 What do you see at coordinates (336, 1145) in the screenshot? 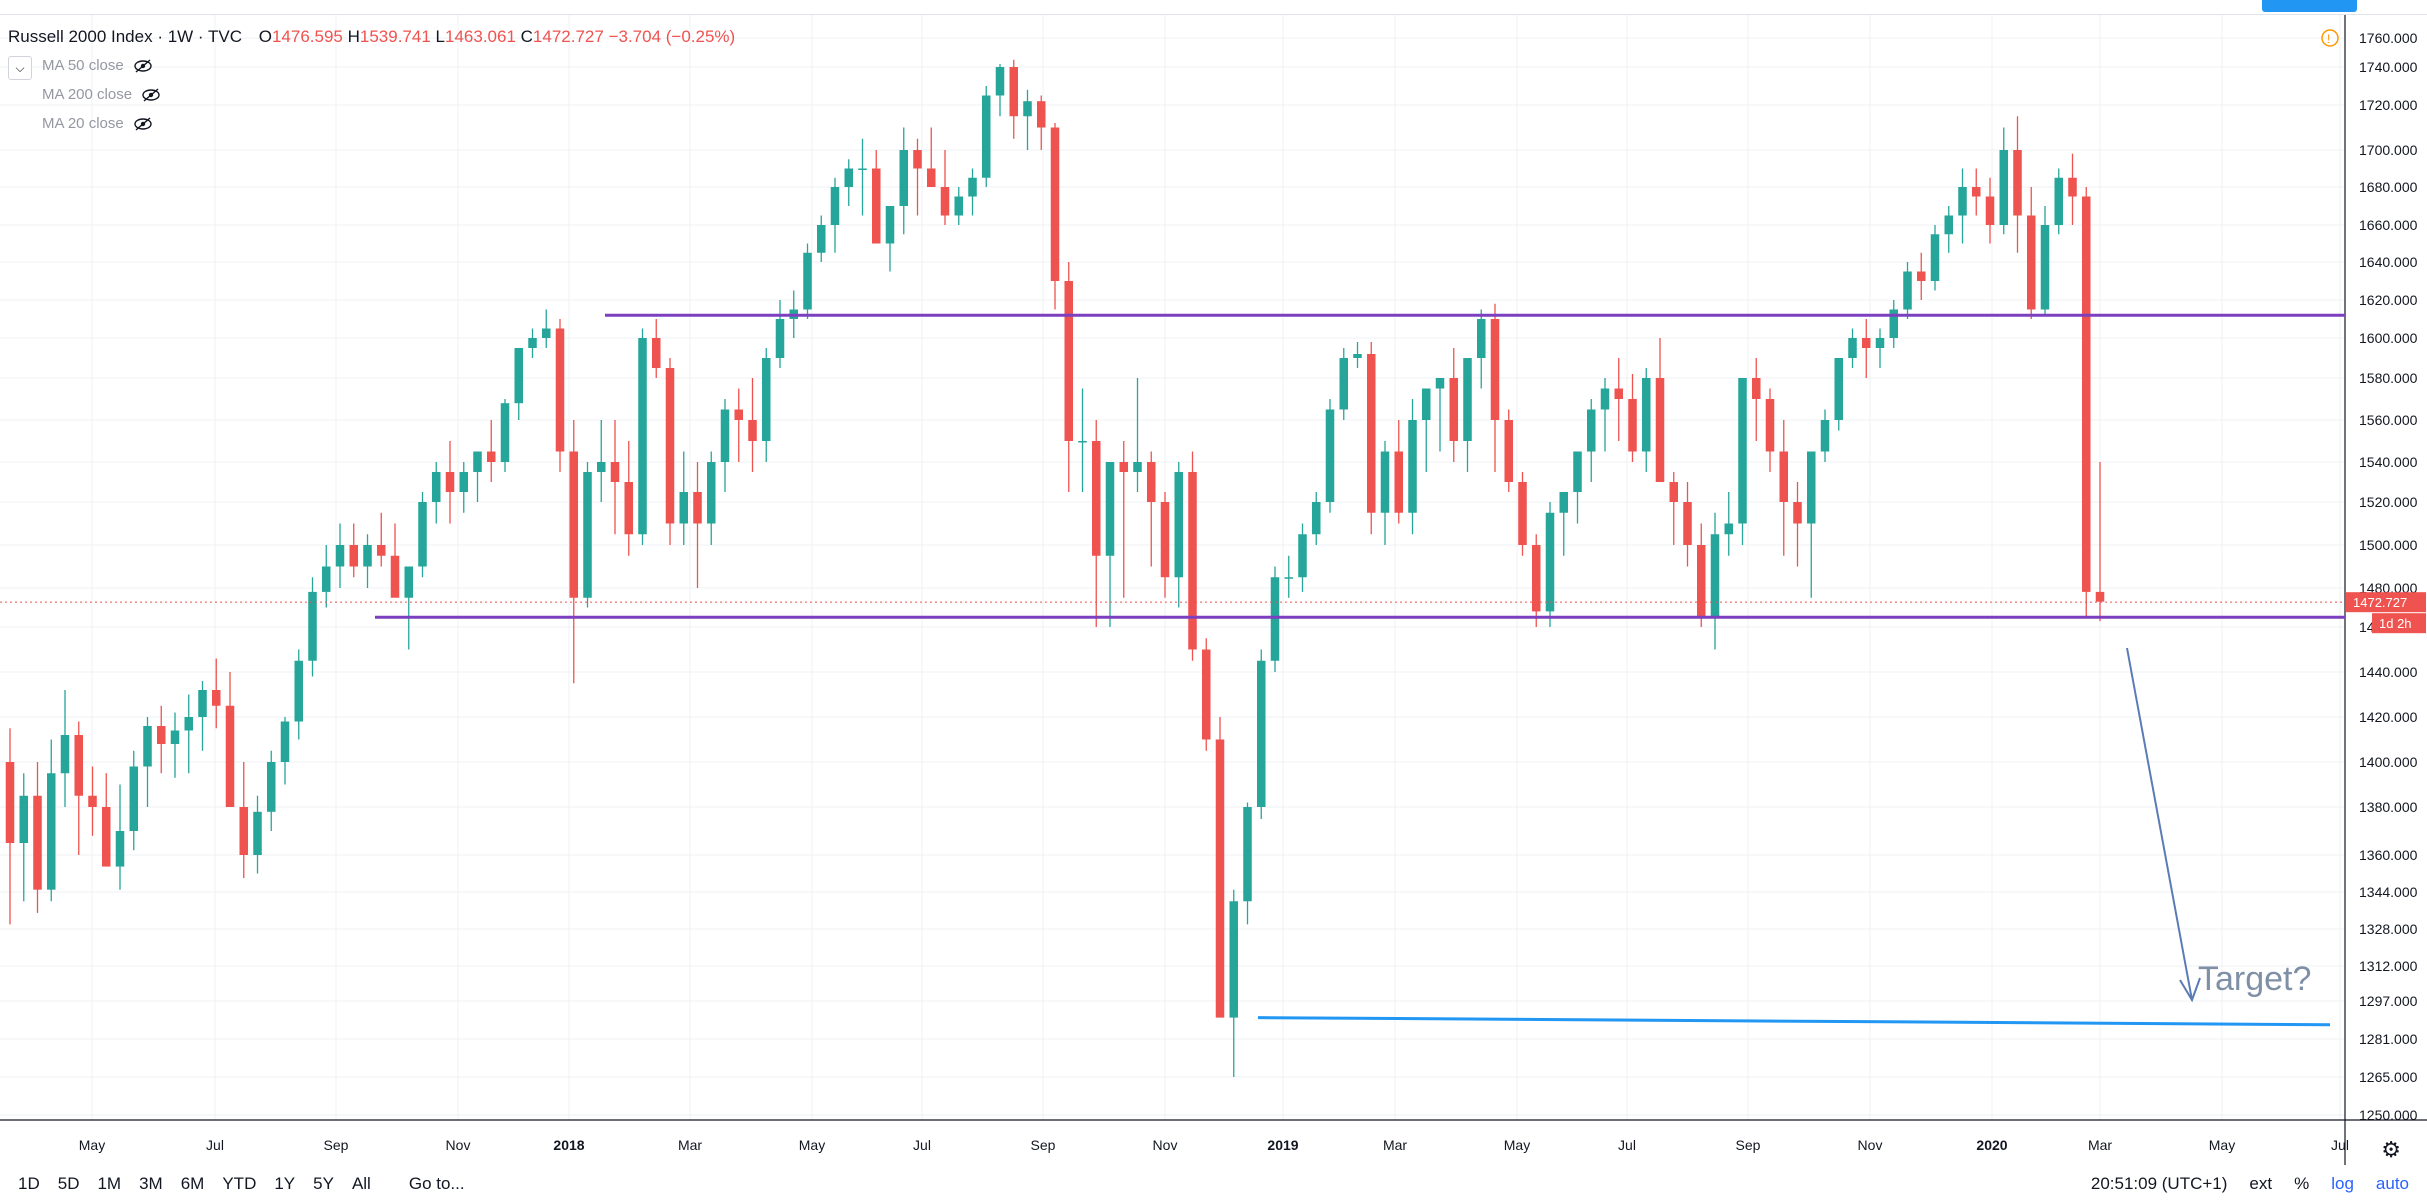
I see `time-tick-label: Sep` at bounding box center [336, 1145].